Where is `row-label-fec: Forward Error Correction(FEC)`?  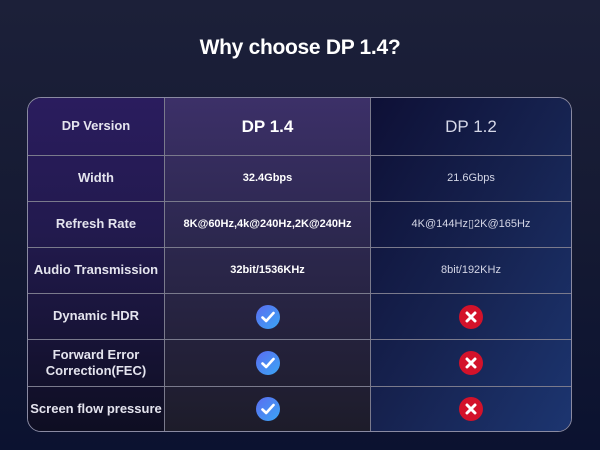 row-label-fec: Forward Error Correction(FEC) is located at coordinates (96, 363).